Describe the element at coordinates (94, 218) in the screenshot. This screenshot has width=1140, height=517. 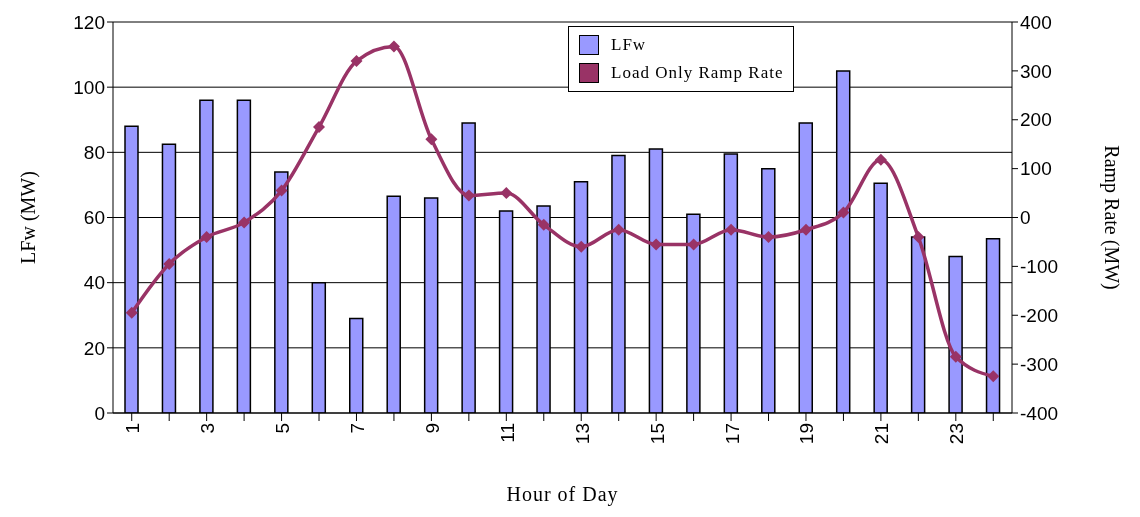
I see `y-tick-label: 60` at that location.